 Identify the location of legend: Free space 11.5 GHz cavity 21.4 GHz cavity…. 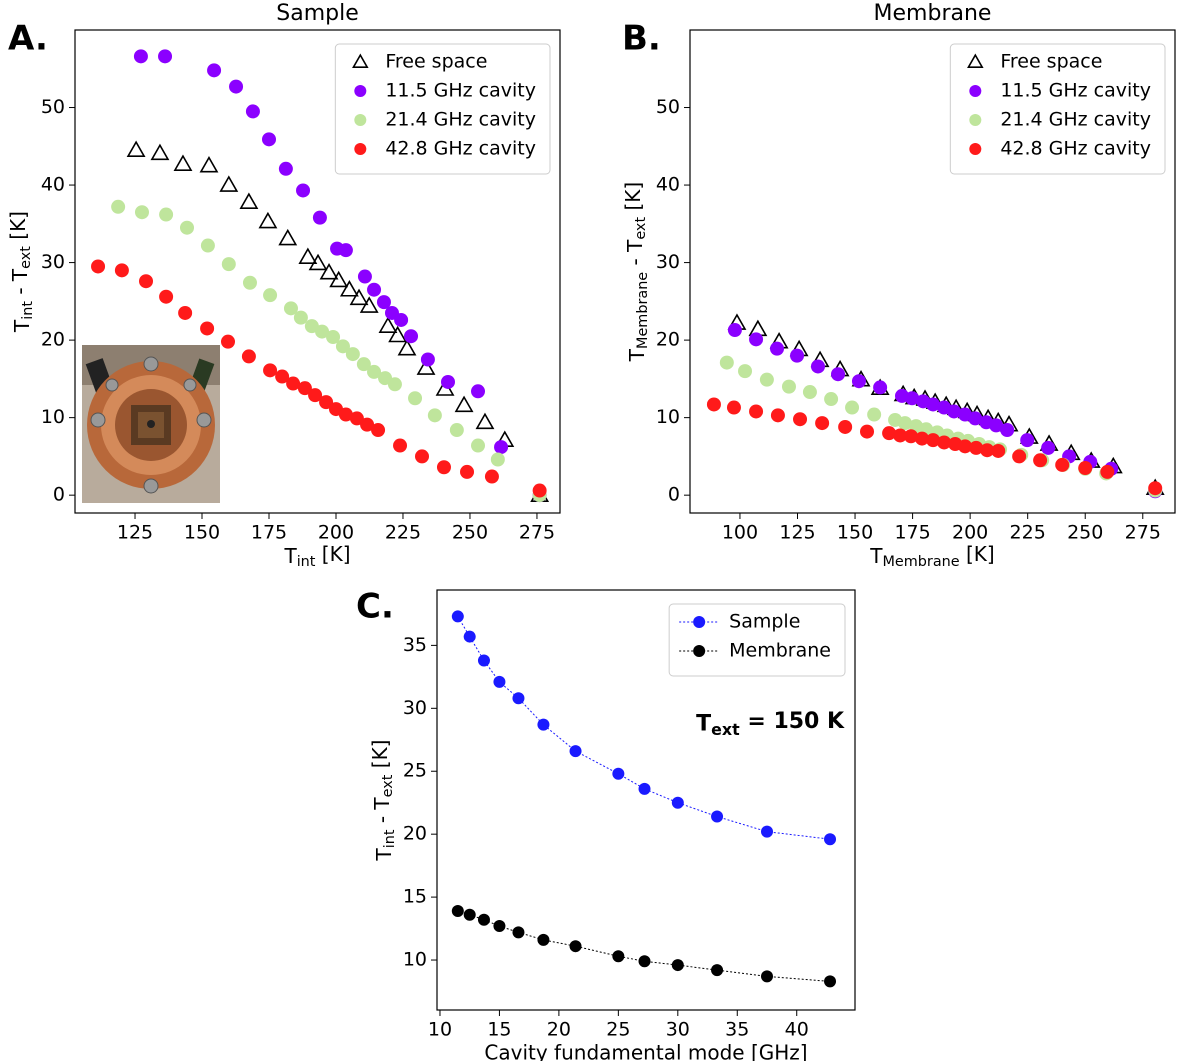
(442, 109).